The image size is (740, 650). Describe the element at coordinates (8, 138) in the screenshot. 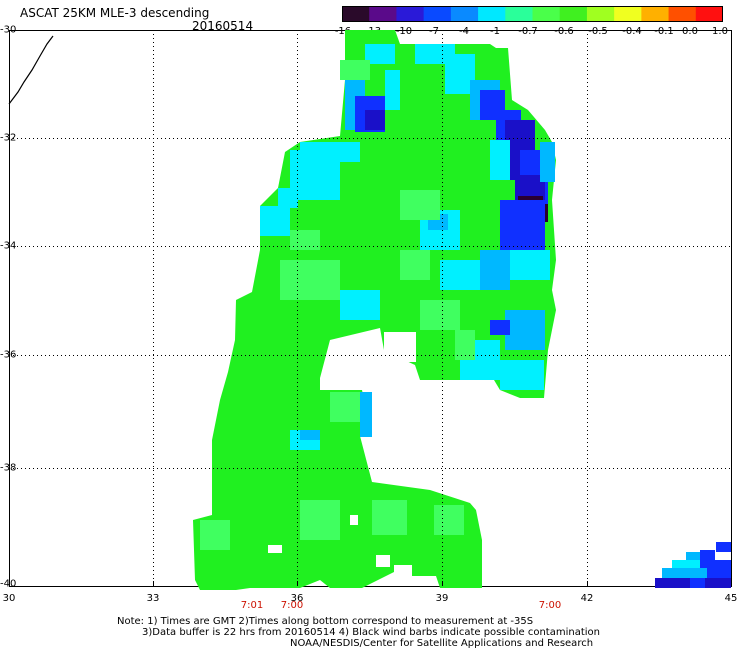

I see `lat-label: -32` at that location.